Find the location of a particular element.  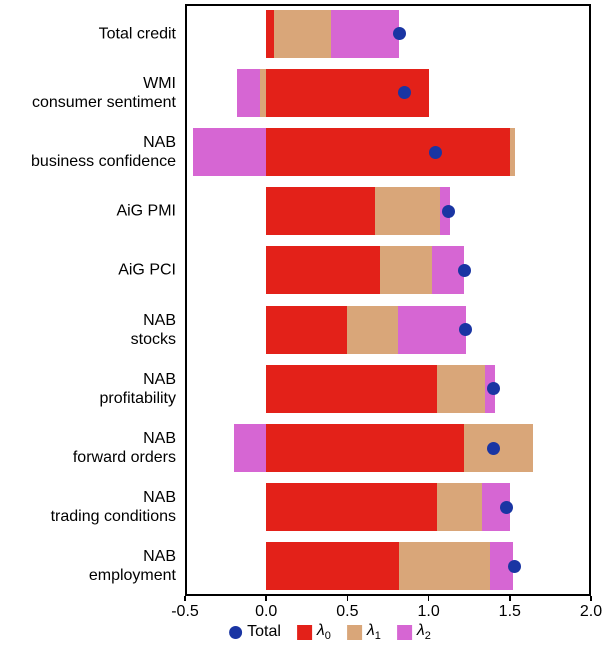

category-label-line: profitability is located at coordinates (137, 398).